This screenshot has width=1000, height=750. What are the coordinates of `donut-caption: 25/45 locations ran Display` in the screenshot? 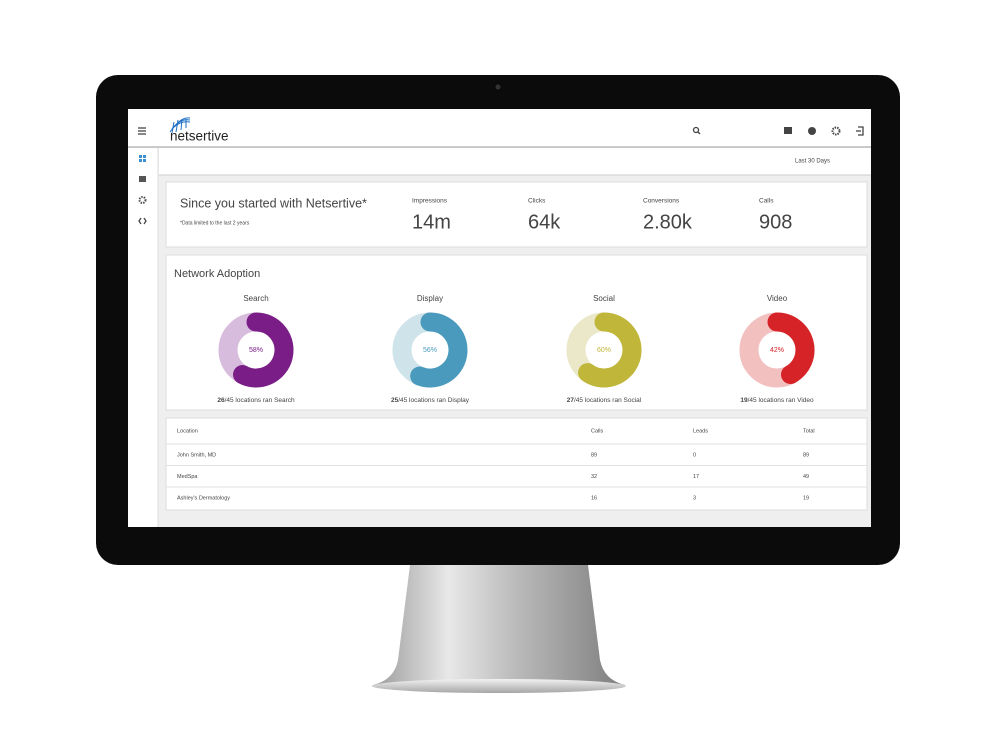 It's located at (430, 400).